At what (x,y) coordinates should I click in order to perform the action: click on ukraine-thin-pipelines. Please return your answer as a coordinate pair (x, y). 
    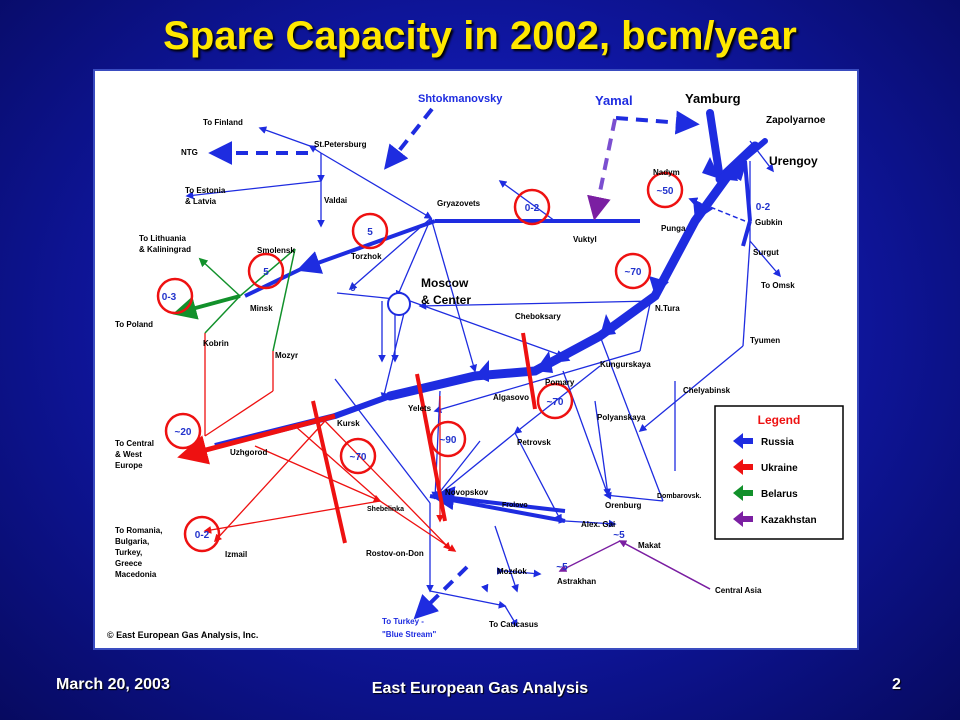
    Looking at the image, I should click on (330, 442).